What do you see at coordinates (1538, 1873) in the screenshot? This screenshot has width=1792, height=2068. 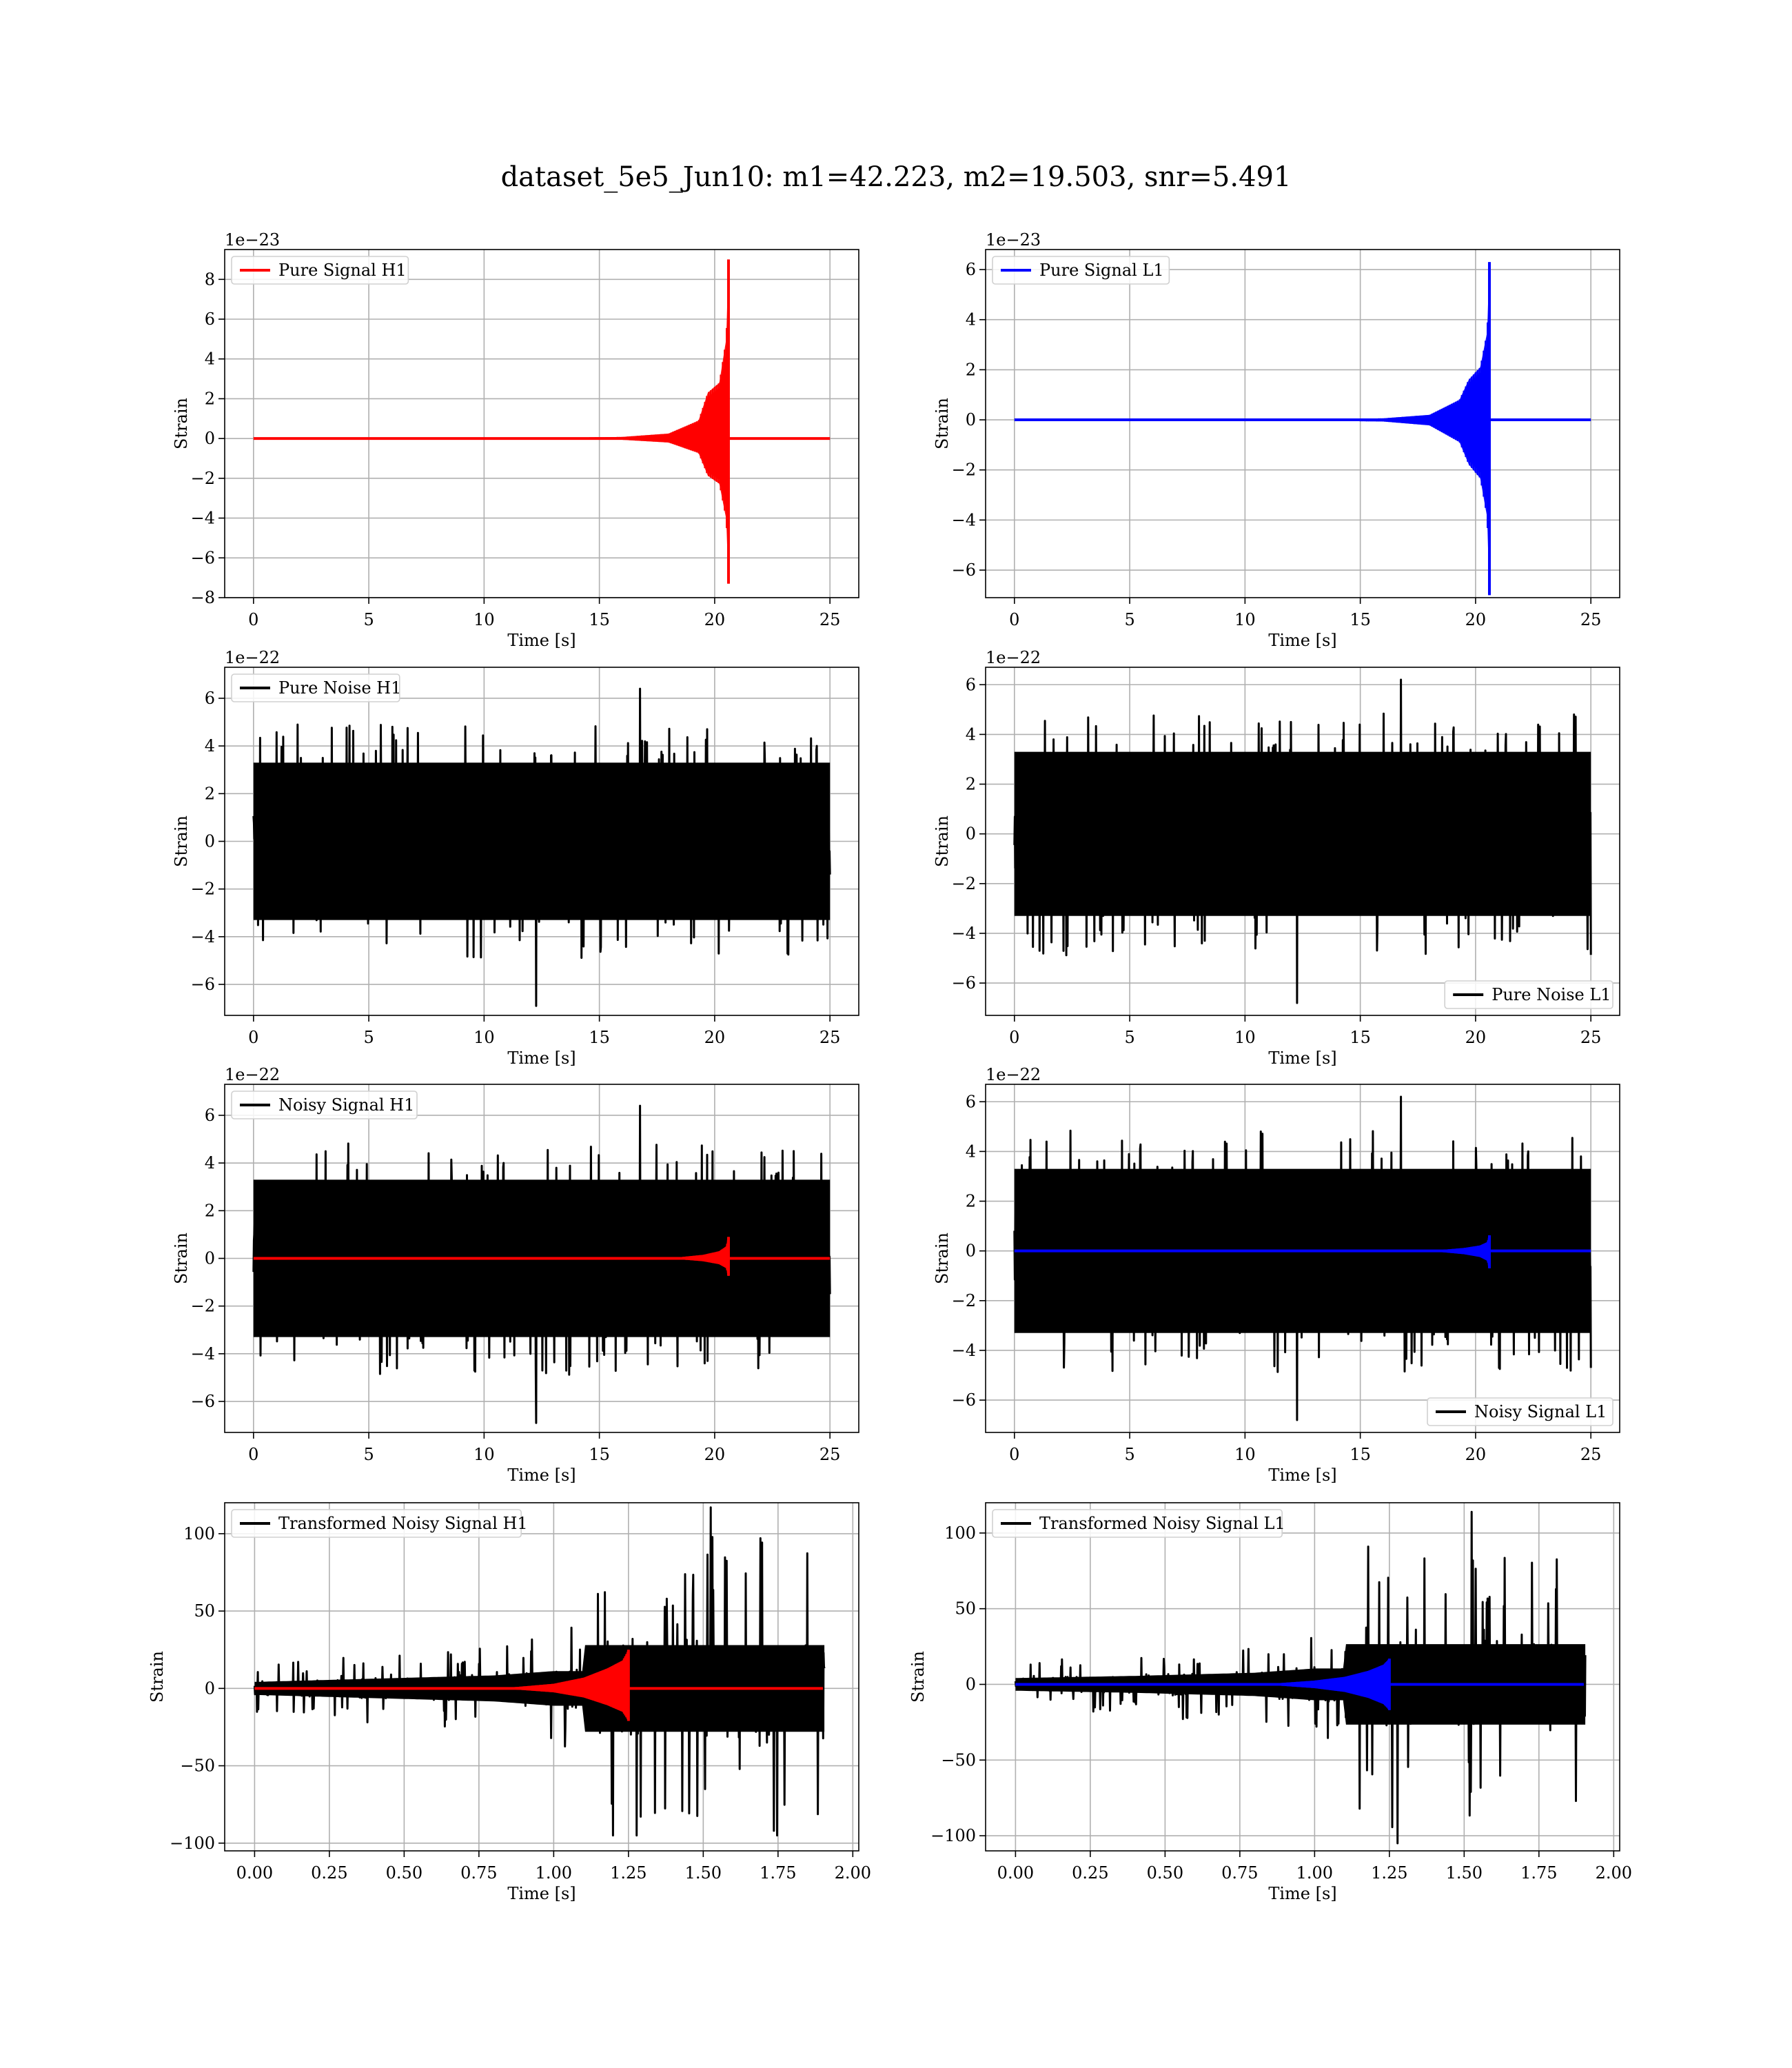 I see `x-tick-label: 1.75` at bounding box center [1538, 1873].